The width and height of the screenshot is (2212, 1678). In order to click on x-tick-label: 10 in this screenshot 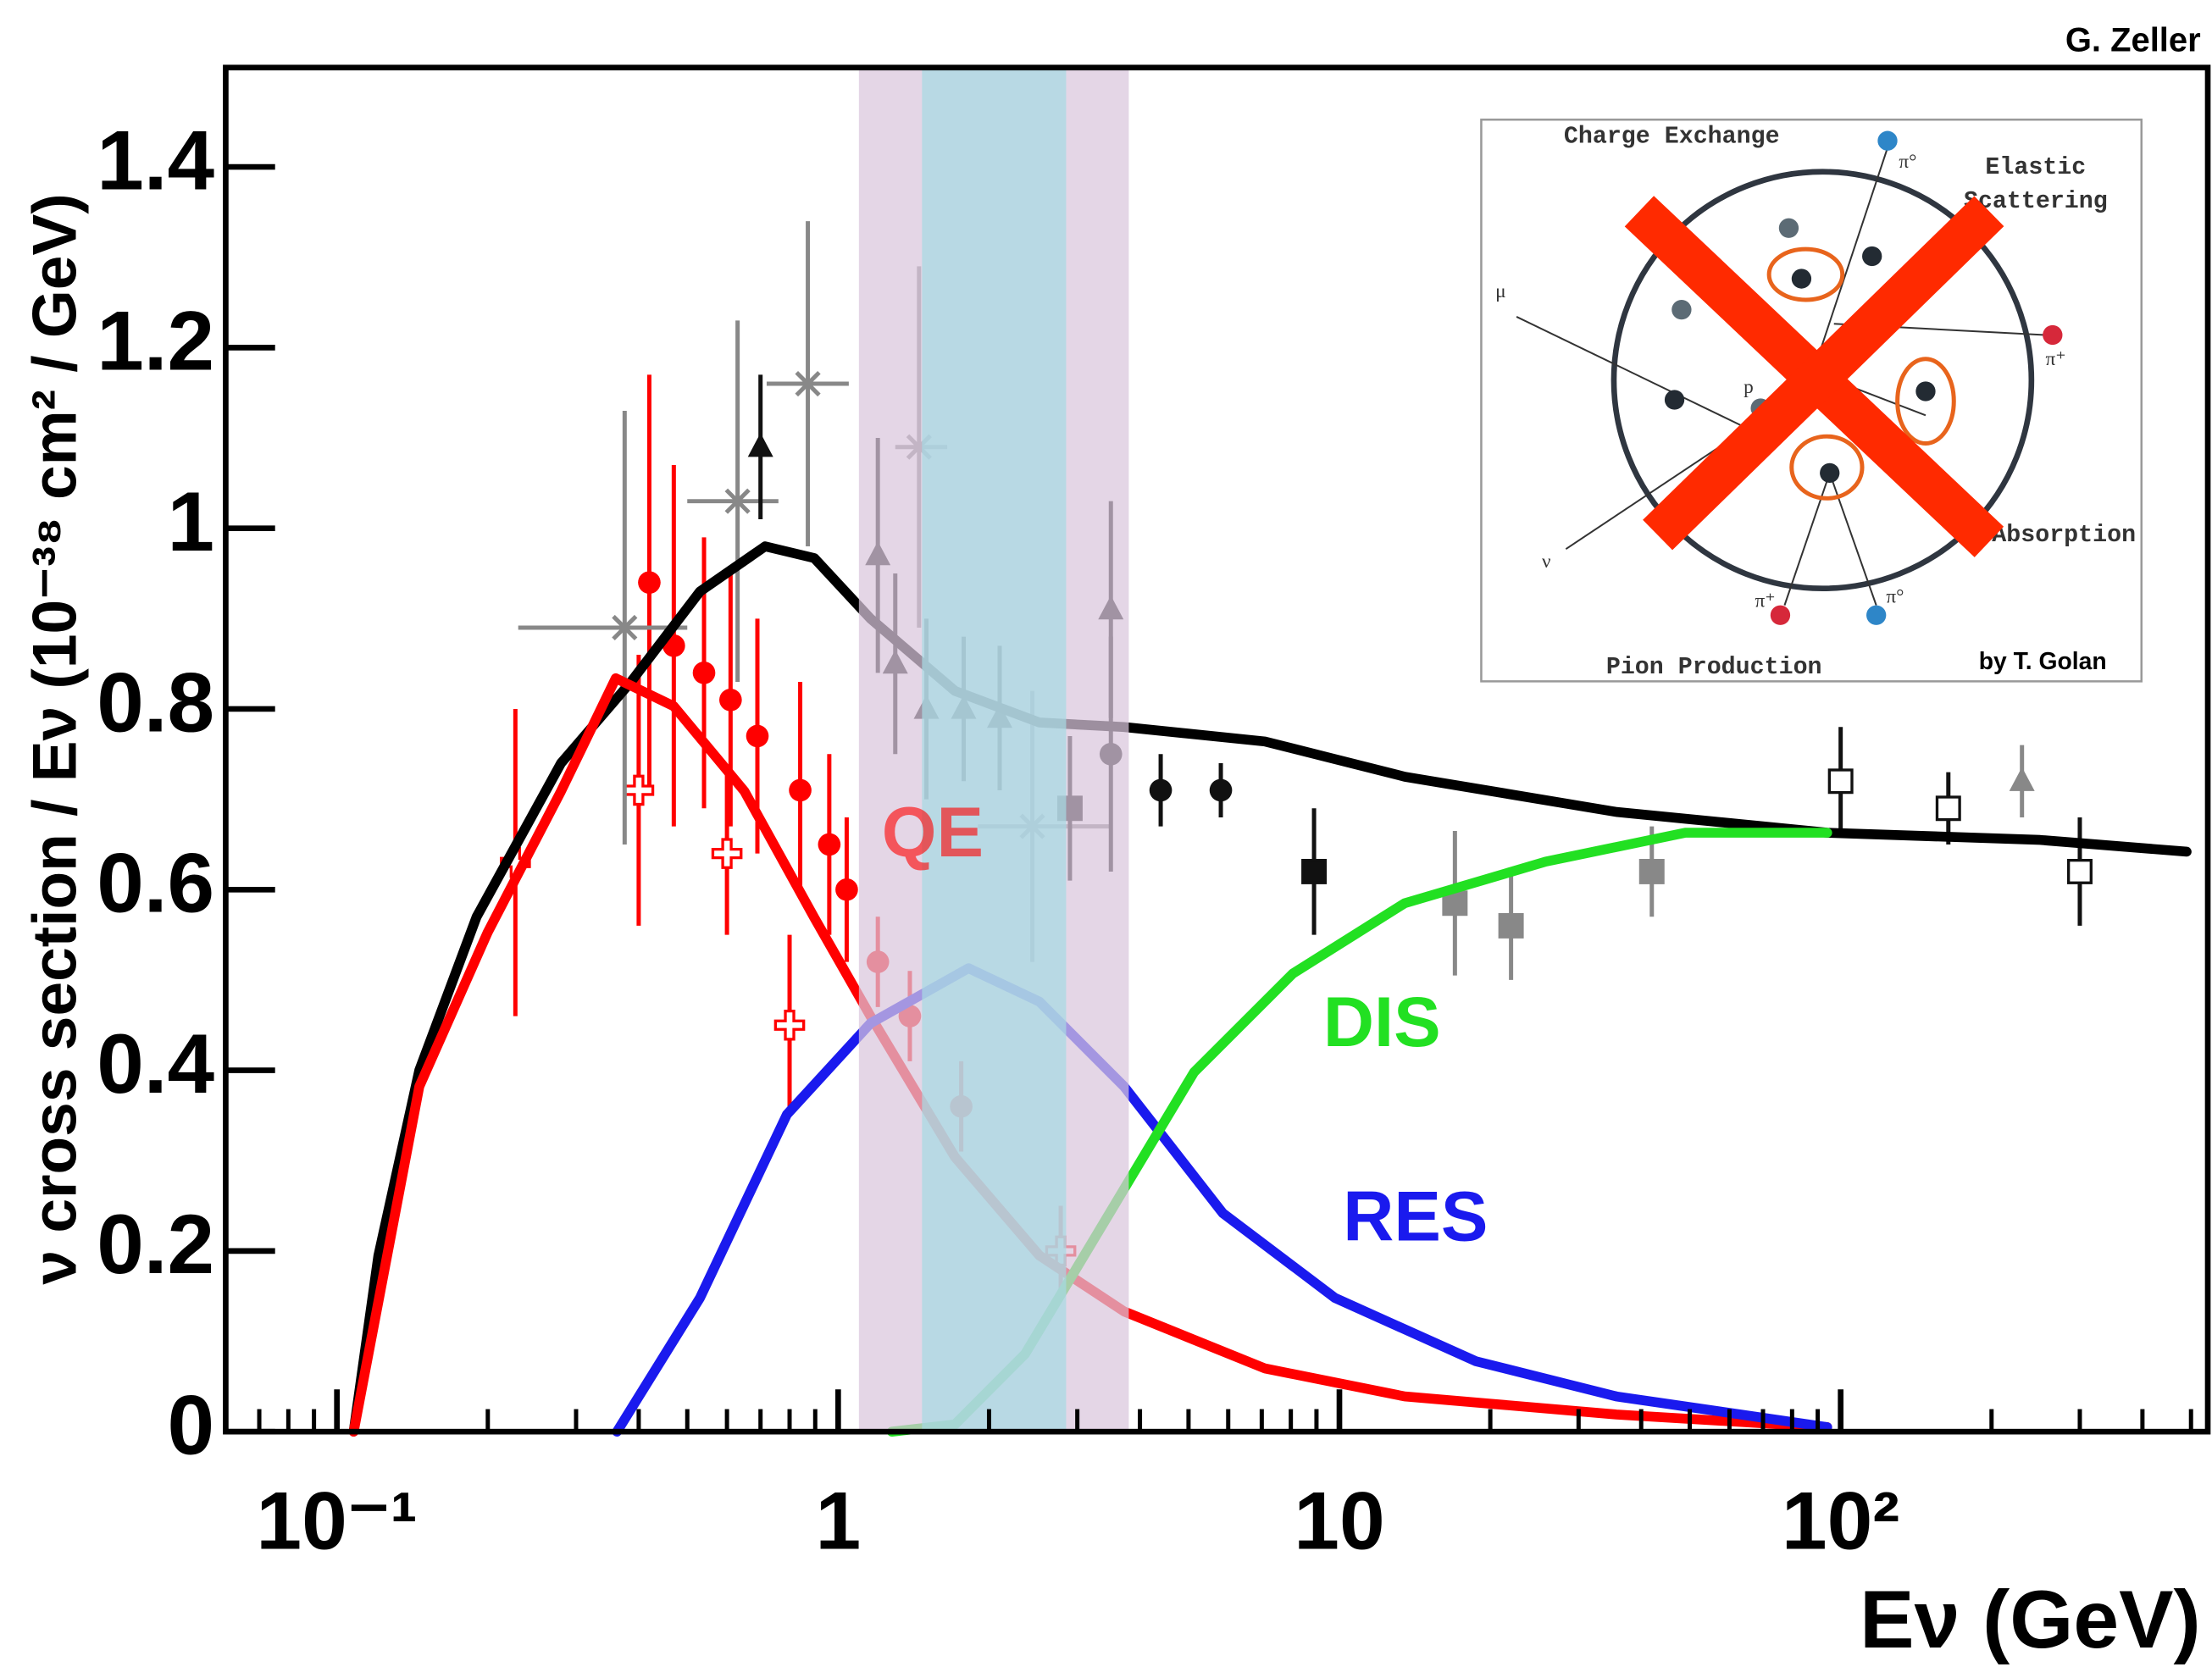, I will do `click(1339, 1521)`.